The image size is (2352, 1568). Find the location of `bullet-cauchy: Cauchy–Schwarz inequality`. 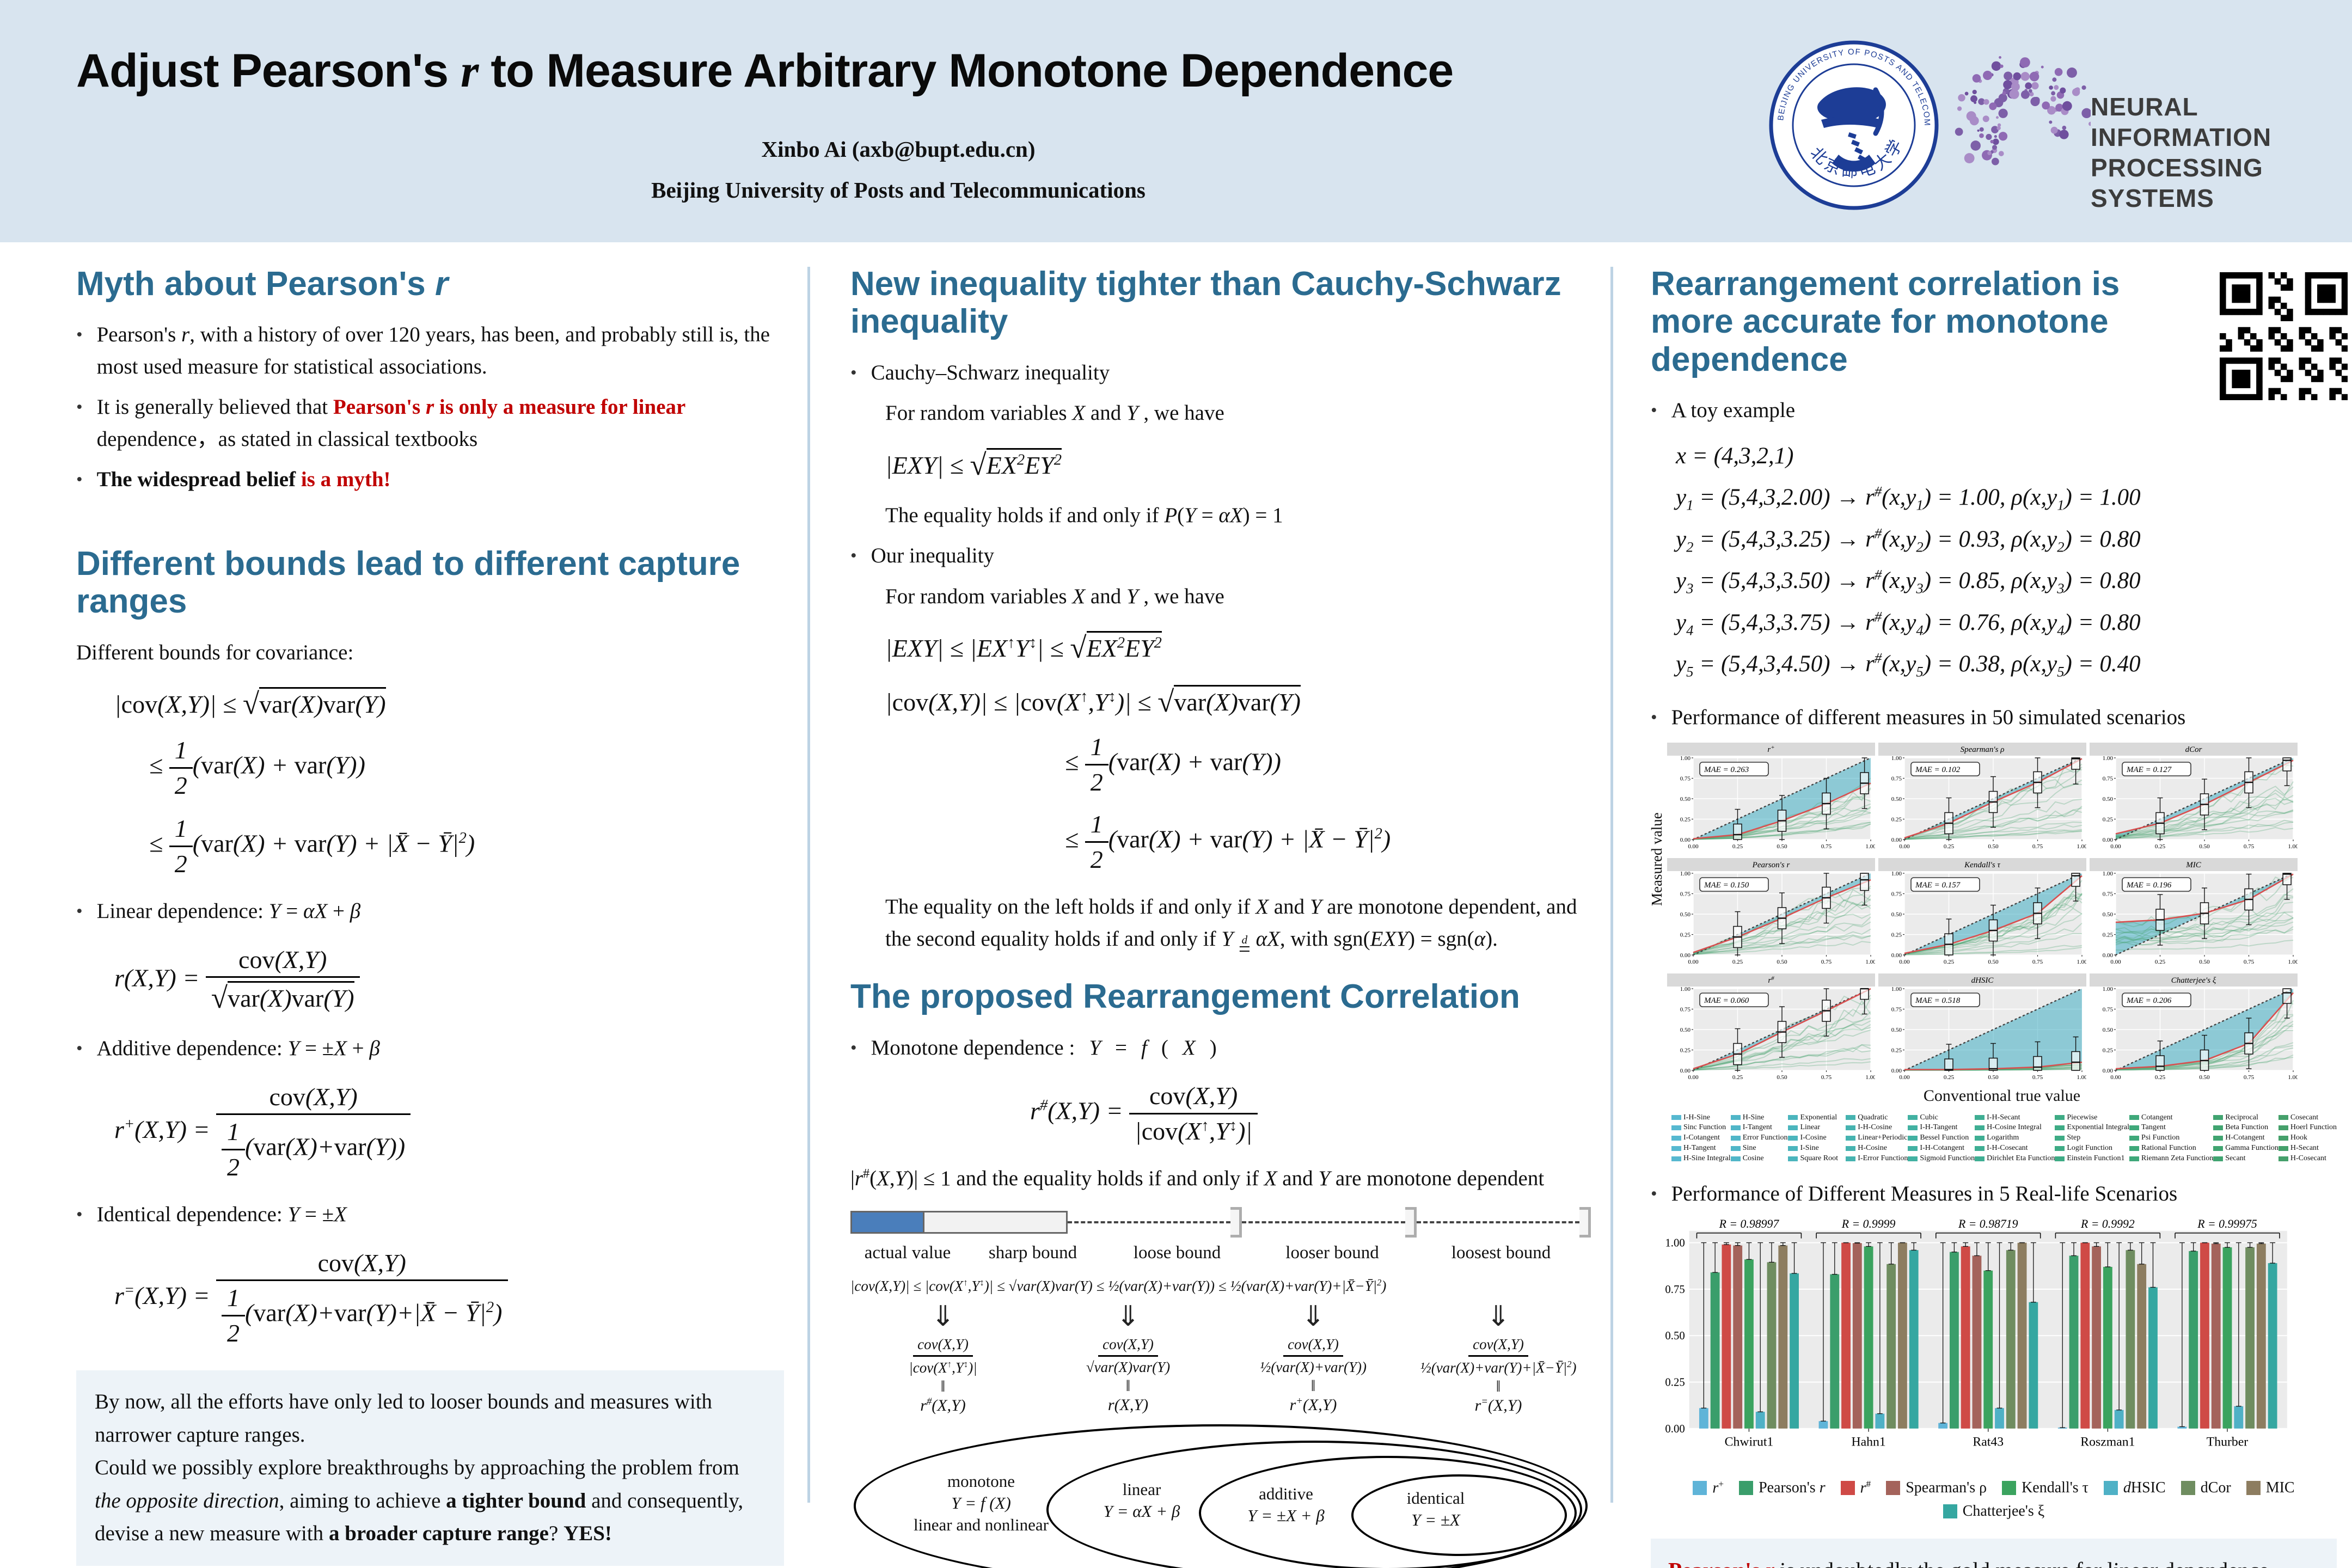

bullet-cauchy: Cauchy–Schwarz inequality is located at coordinates (1220, 373).